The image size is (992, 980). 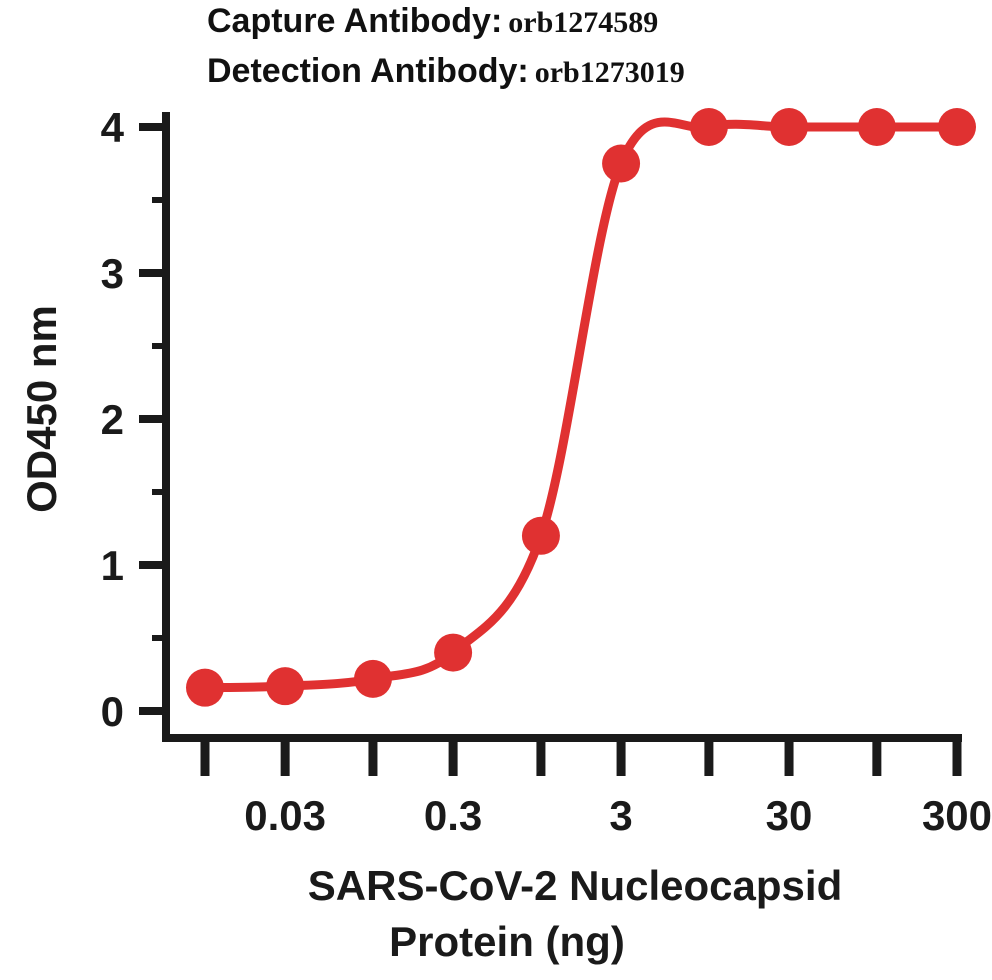 I want to click on detection-antibody-value: orb1273019, so click(x=609, y=72).